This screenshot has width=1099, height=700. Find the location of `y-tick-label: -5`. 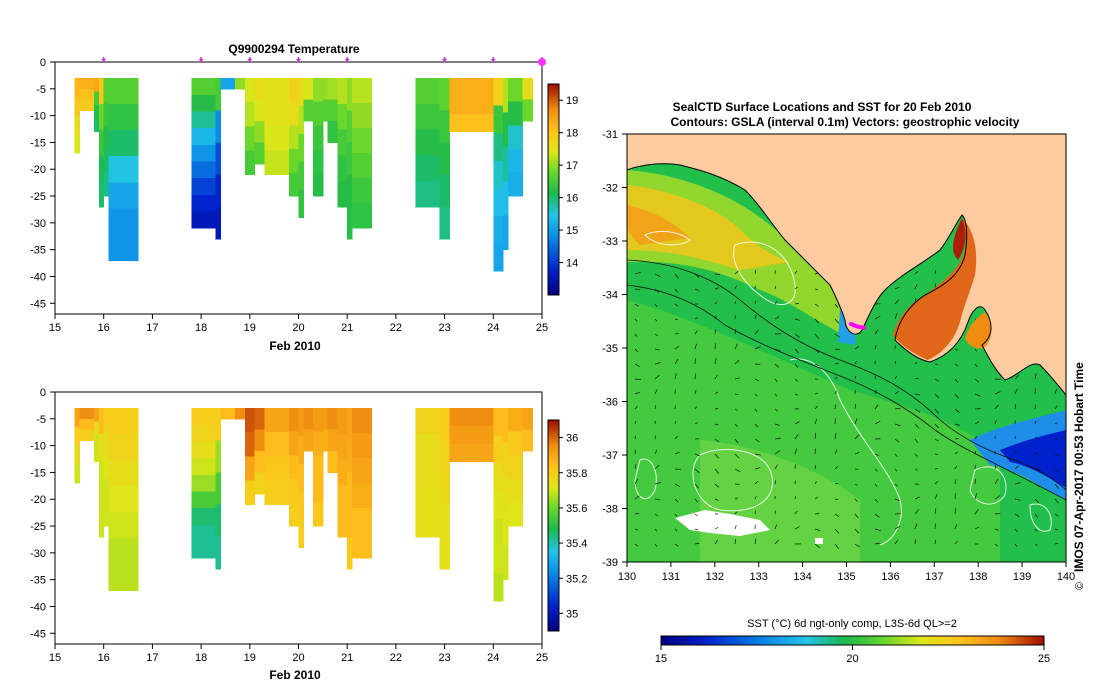

y-tick-label: -5 is located at coordinates (41, 420).